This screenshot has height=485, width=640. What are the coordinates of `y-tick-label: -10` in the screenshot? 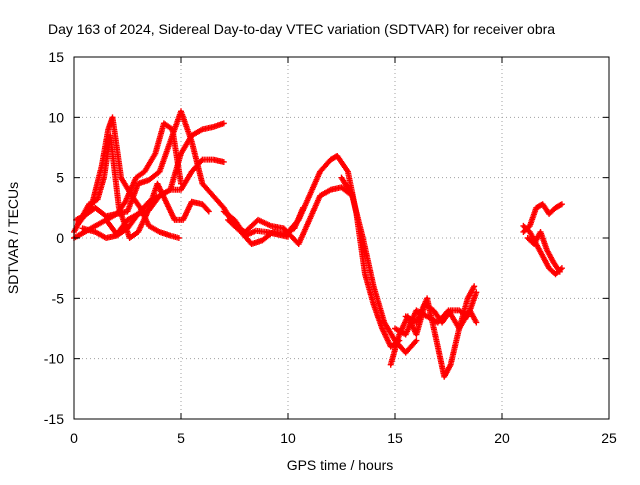 It's located at (54, 359).